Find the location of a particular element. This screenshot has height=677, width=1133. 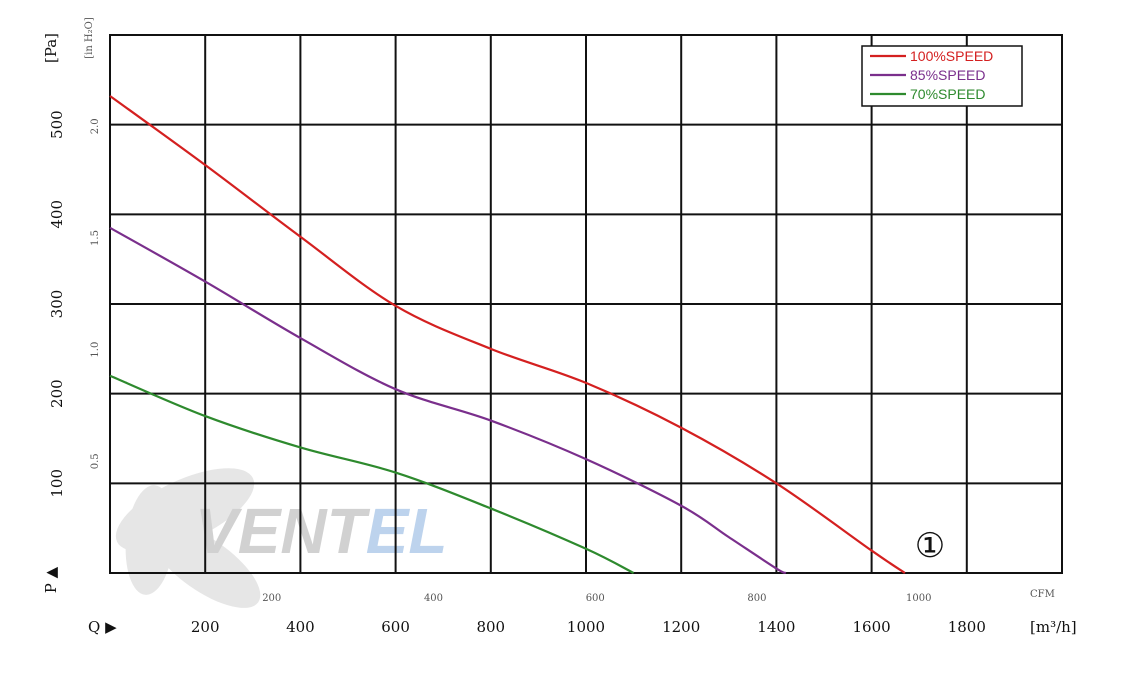

x-axis-marker: Q ▶ is located at coordinates (102, 627).